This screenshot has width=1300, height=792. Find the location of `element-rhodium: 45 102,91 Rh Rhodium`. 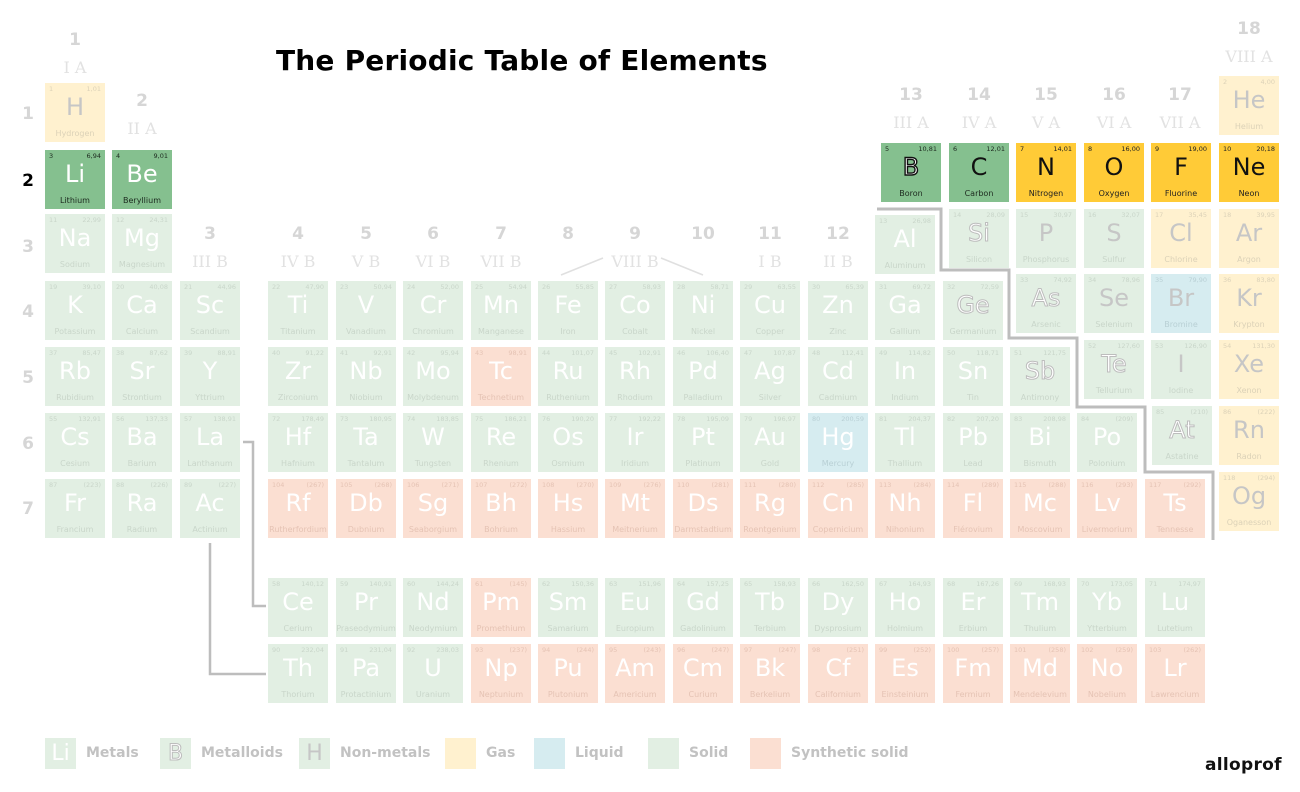

element-rhodium: 45 102,91 Rh Rhodium is located at coordinates (635, 376).